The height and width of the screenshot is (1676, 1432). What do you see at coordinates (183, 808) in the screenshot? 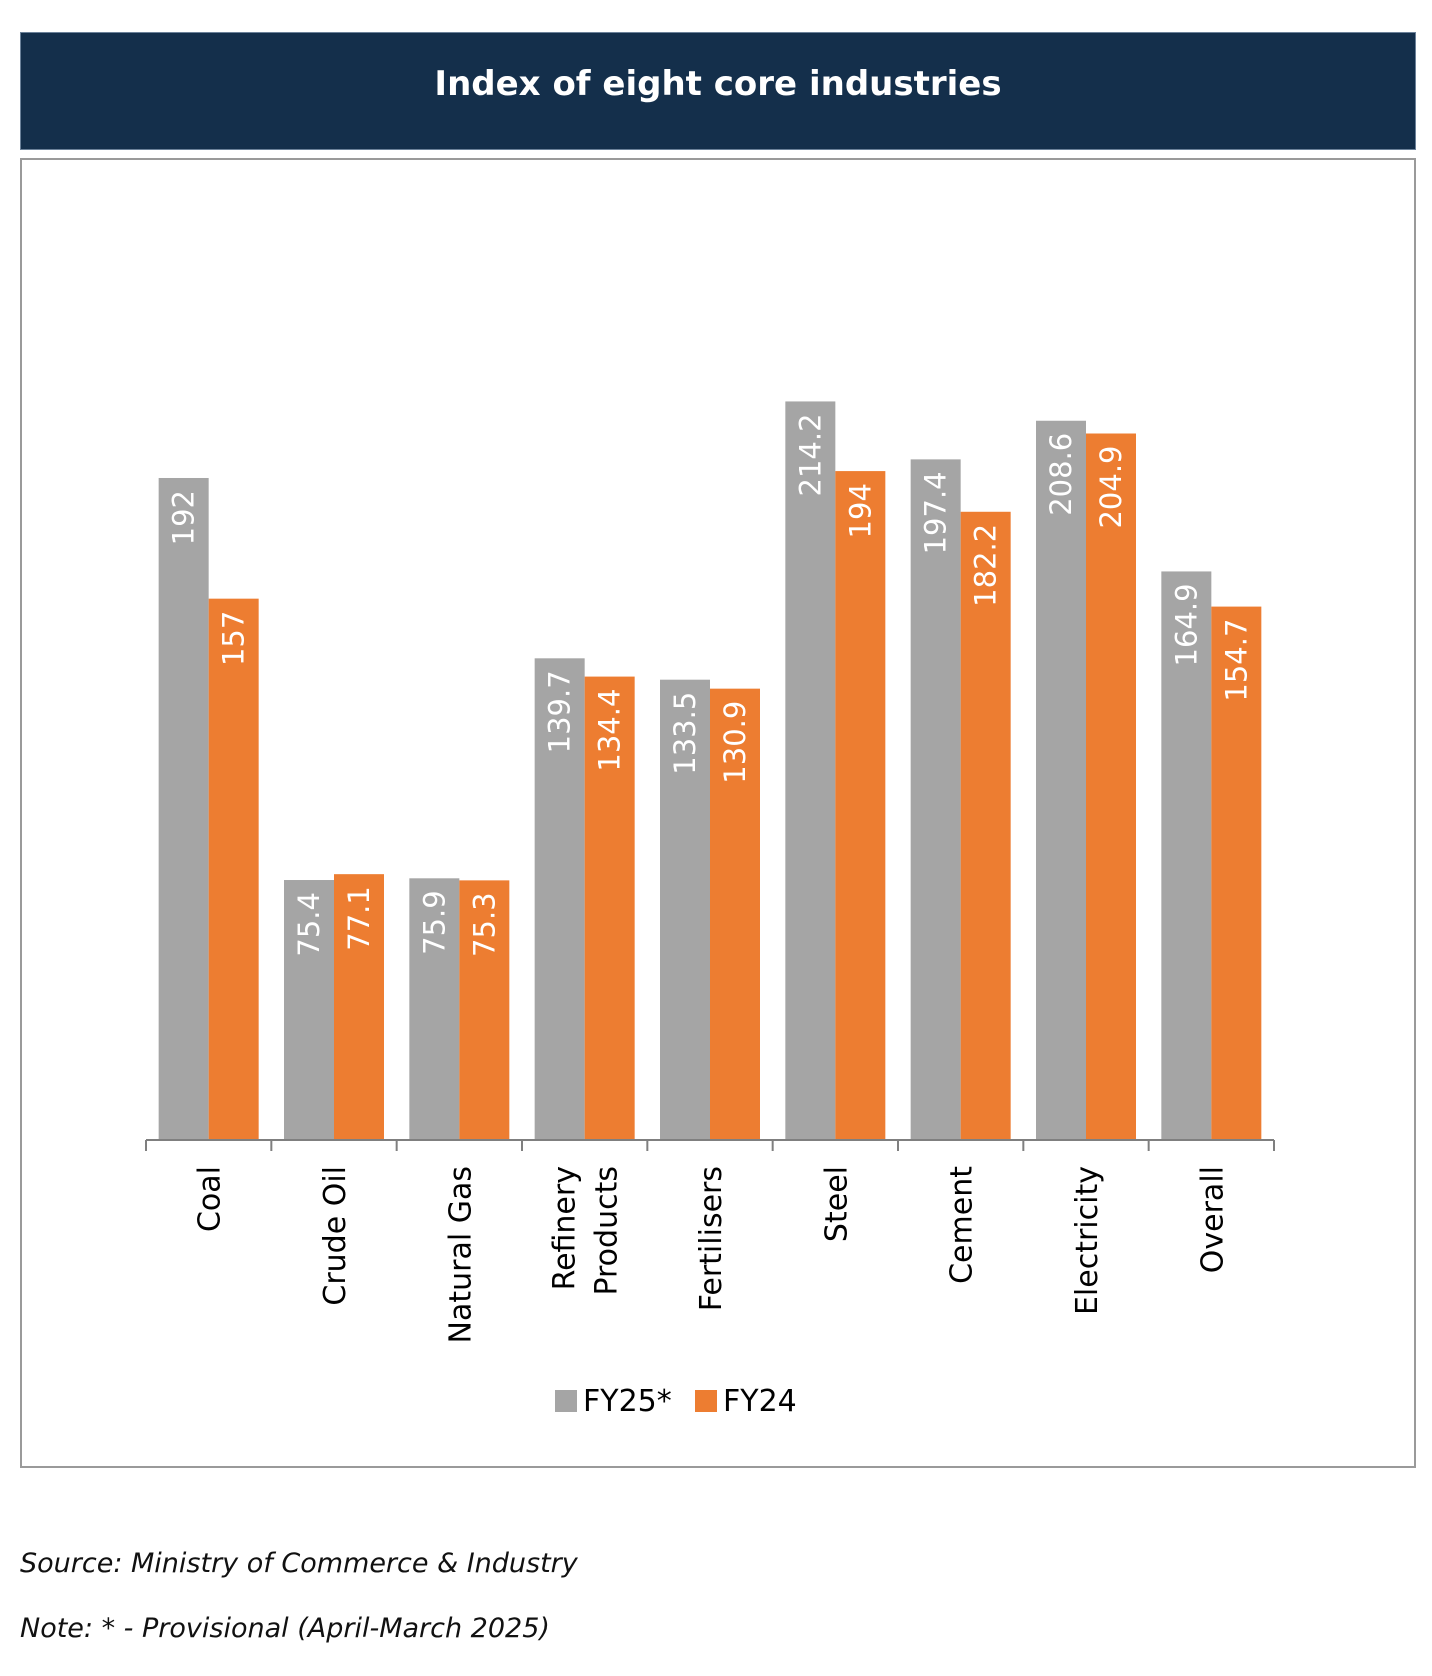
I see `bar-coal-fy25` at bounding box center [183, 808].